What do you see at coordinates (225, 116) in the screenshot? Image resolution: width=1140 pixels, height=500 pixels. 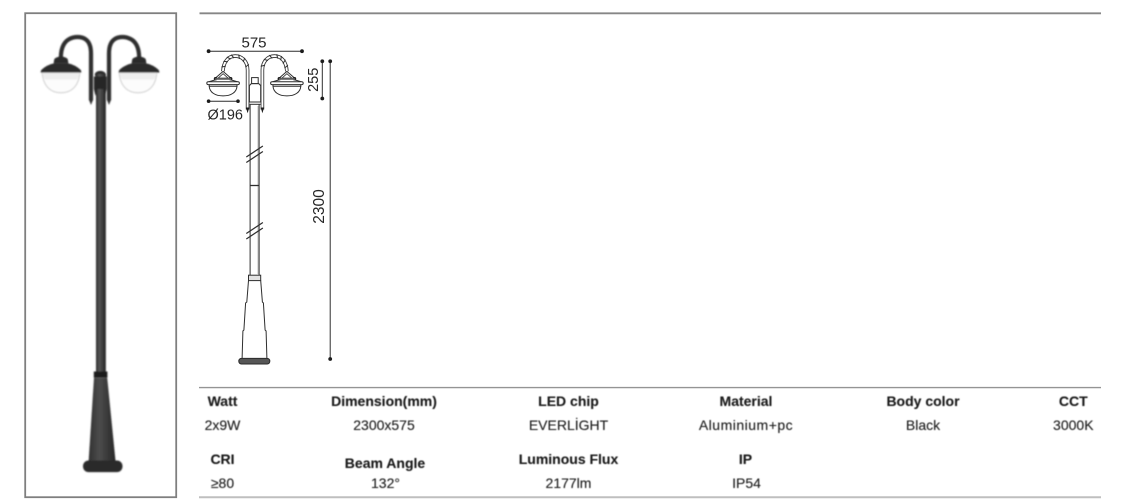 I see `svg-text: Ø196` at bounding box center [225, 116].